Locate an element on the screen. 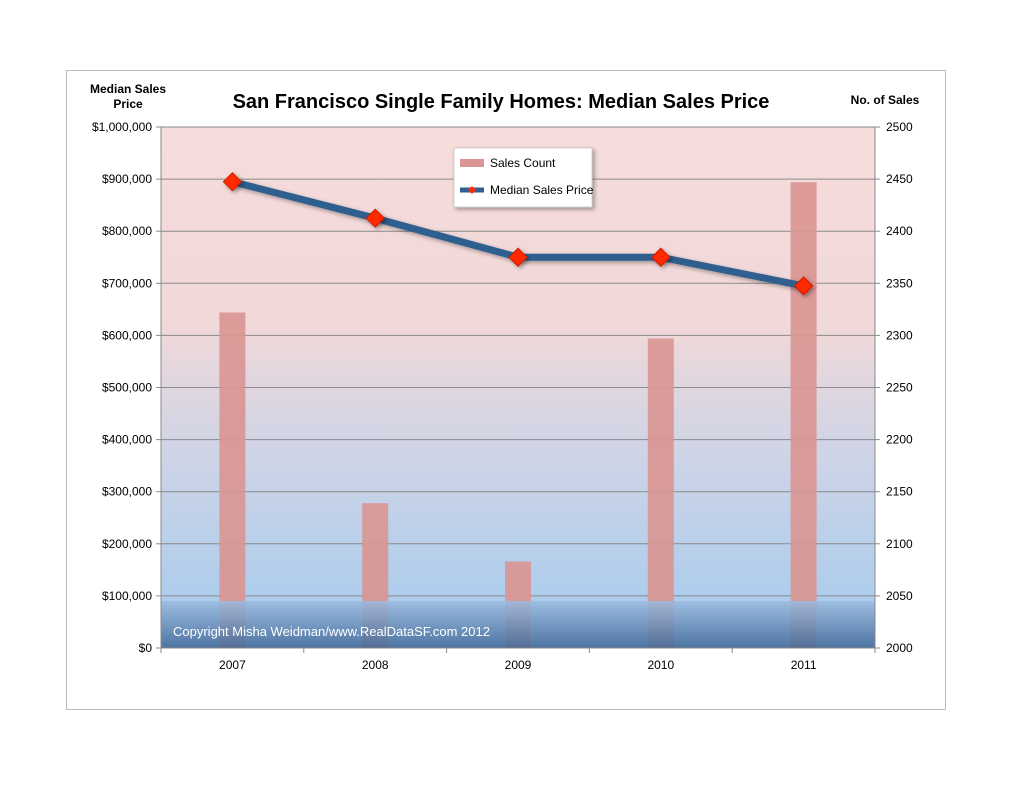 The image size is (1024, 791). y-left-tick-label: $100,000 is located at coordinates (127, 596).